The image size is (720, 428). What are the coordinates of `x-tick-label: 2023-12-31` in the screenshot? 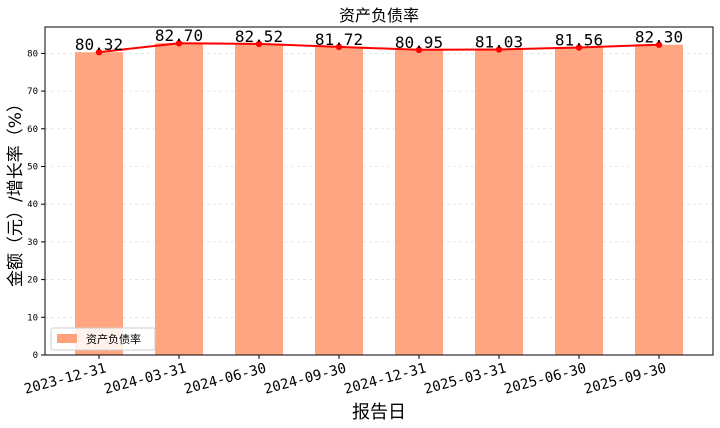 It's located at (65, 378).